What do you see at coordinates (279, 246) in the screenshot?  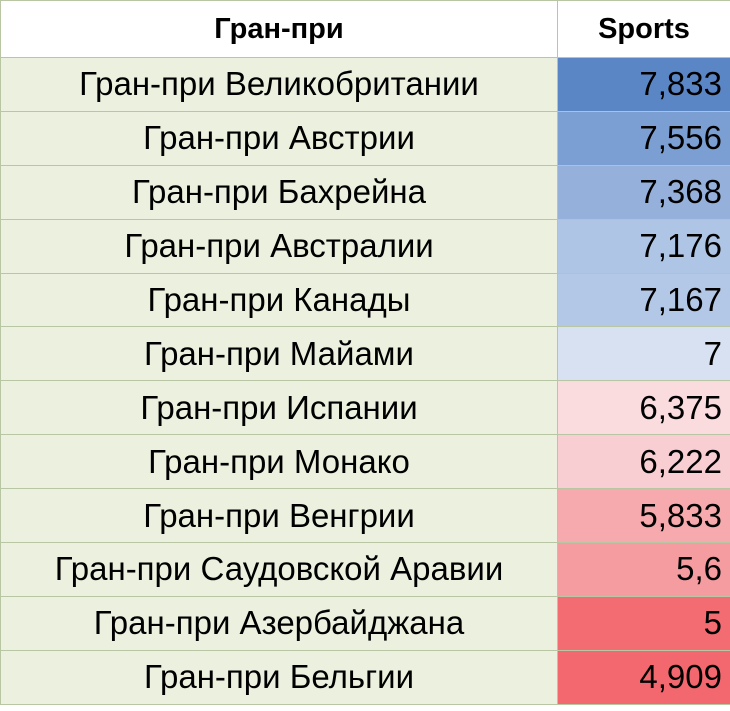 I see `grand-prix-name: Гран-при Австралии` at bounding box center [279, 246].